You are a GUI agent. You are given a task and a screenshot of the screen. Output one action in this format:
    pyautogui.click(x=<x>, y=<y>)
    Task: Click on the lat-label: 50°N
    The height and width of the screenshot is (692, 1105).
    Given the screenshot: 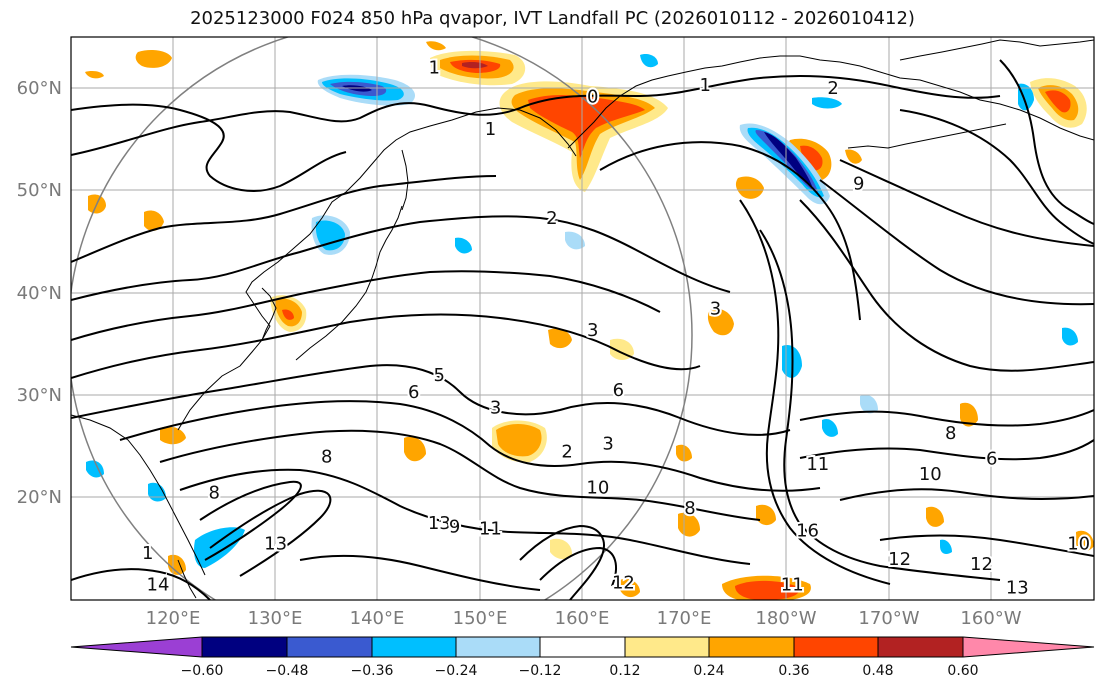 What is the action you would take?
    pyautogui.click(x=39, y=190)
    